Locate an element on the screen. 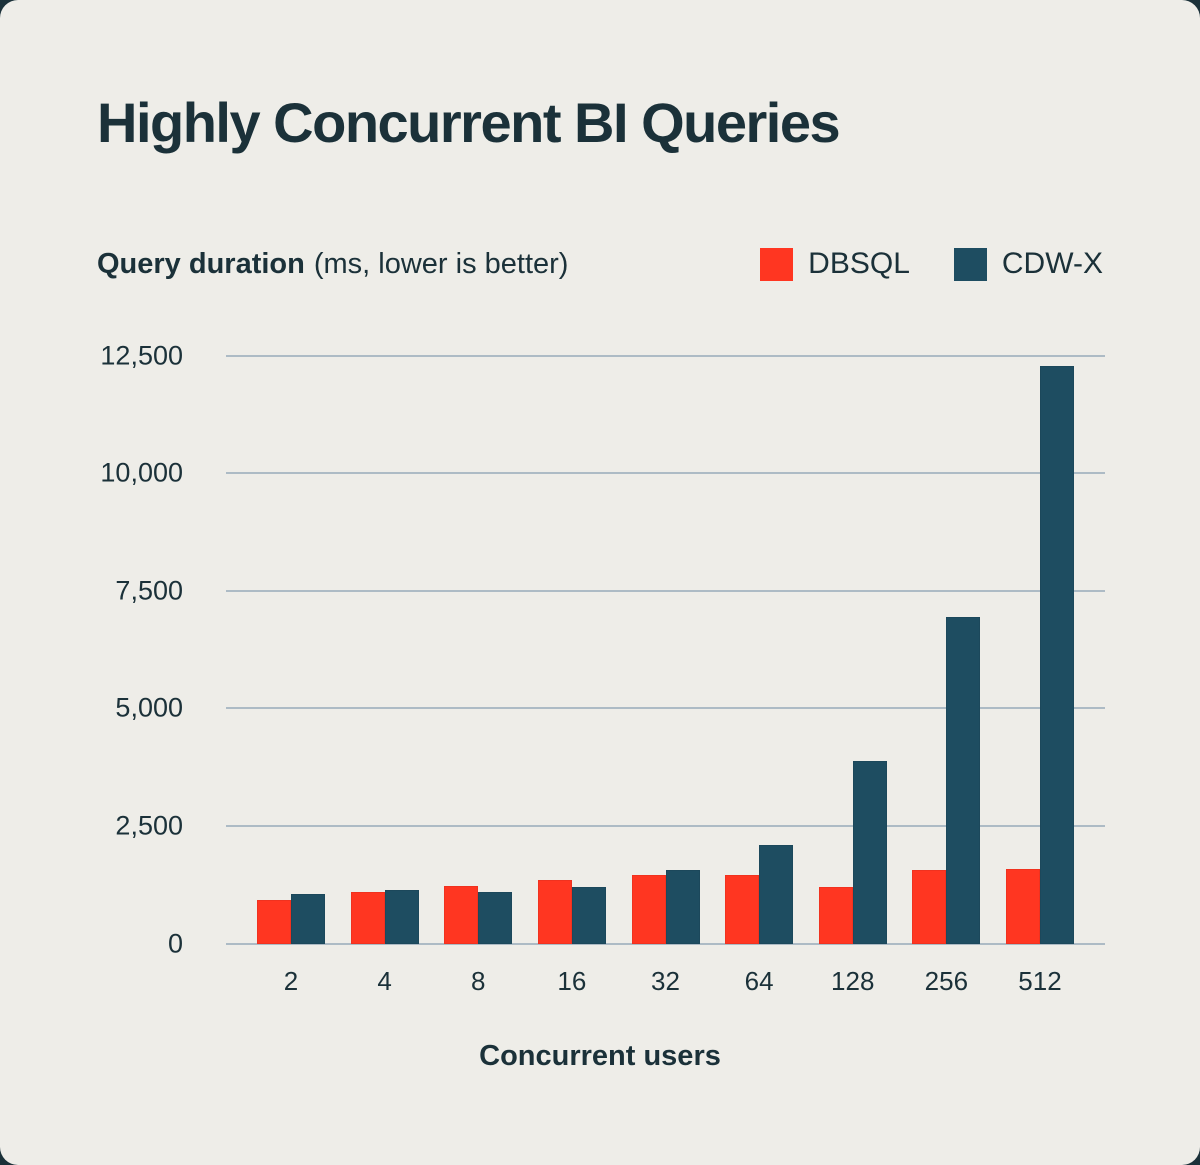 This screenshot has height=1165, width=1200. bar-group-8: 8 is located at coordinates (478, 941).